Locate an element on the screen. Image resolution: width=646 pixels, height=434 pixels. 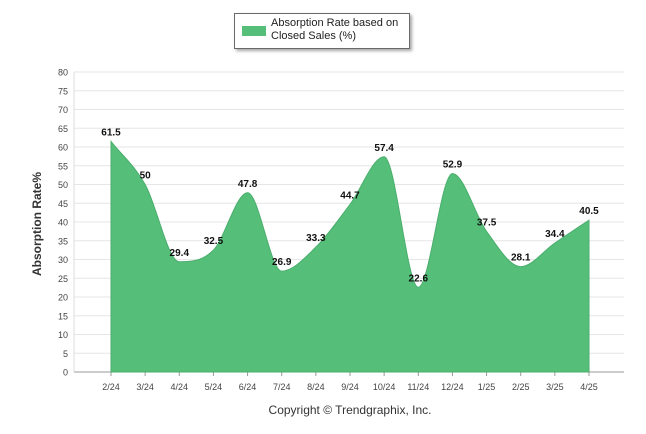
x-tick-label: 3/25 is located at coordinates (555, 387).